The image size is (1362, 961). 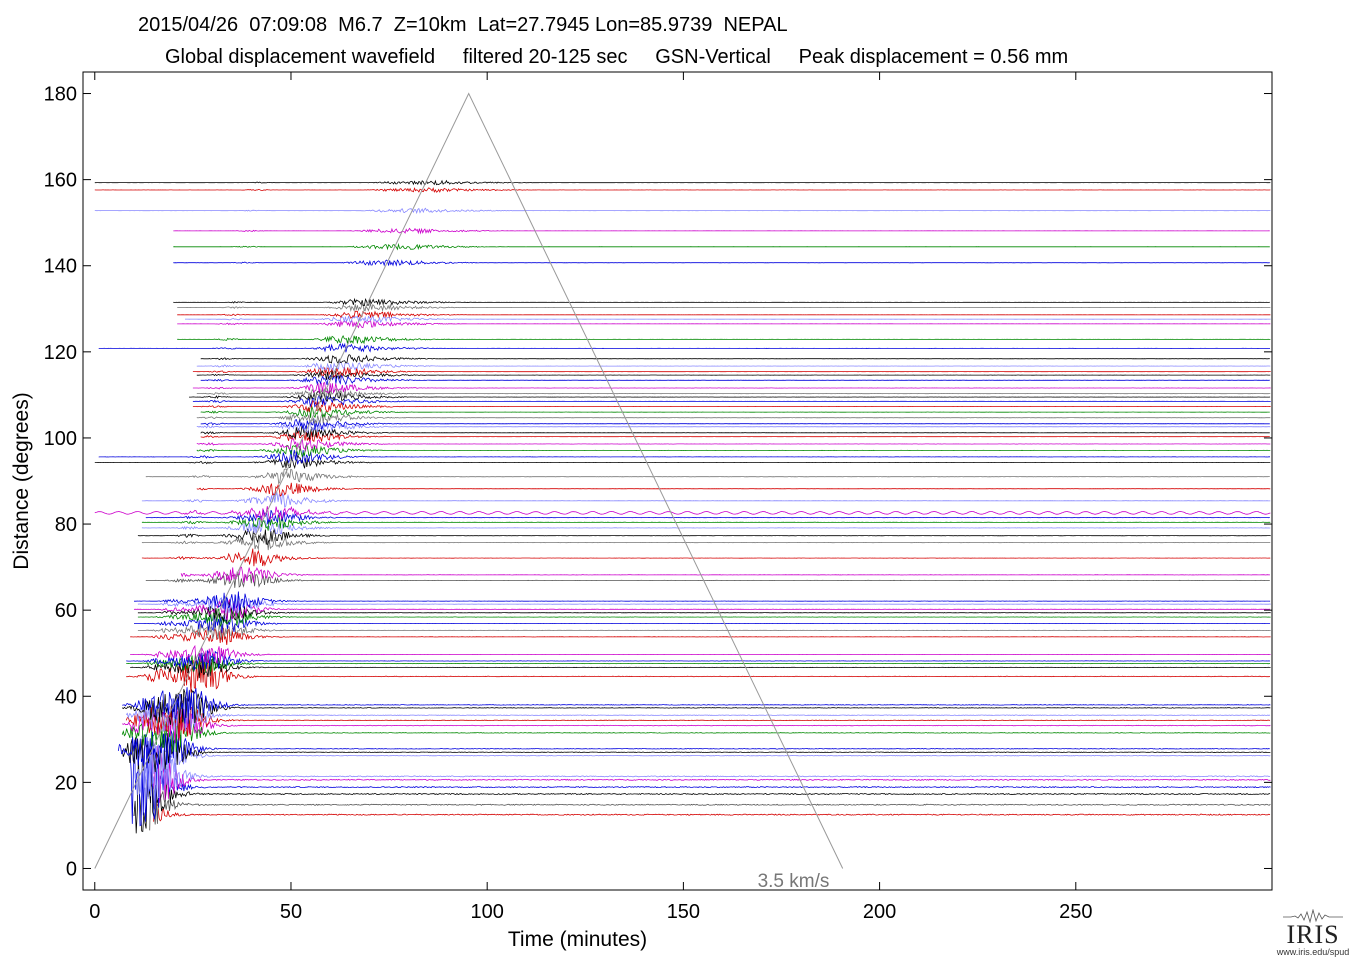 I want to click on x-tick-label: 0, so click(x=94, y=912).